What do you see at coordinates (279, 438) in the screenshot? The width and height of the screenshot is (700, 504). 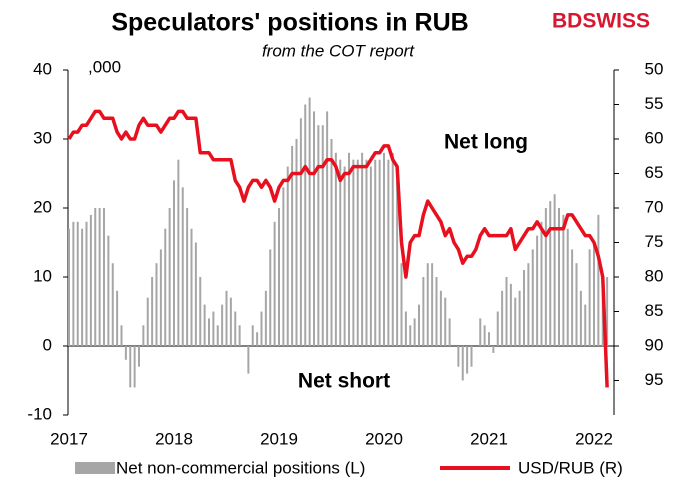 I see `x-tick-label: 2019` at bounding box center [279, 438].